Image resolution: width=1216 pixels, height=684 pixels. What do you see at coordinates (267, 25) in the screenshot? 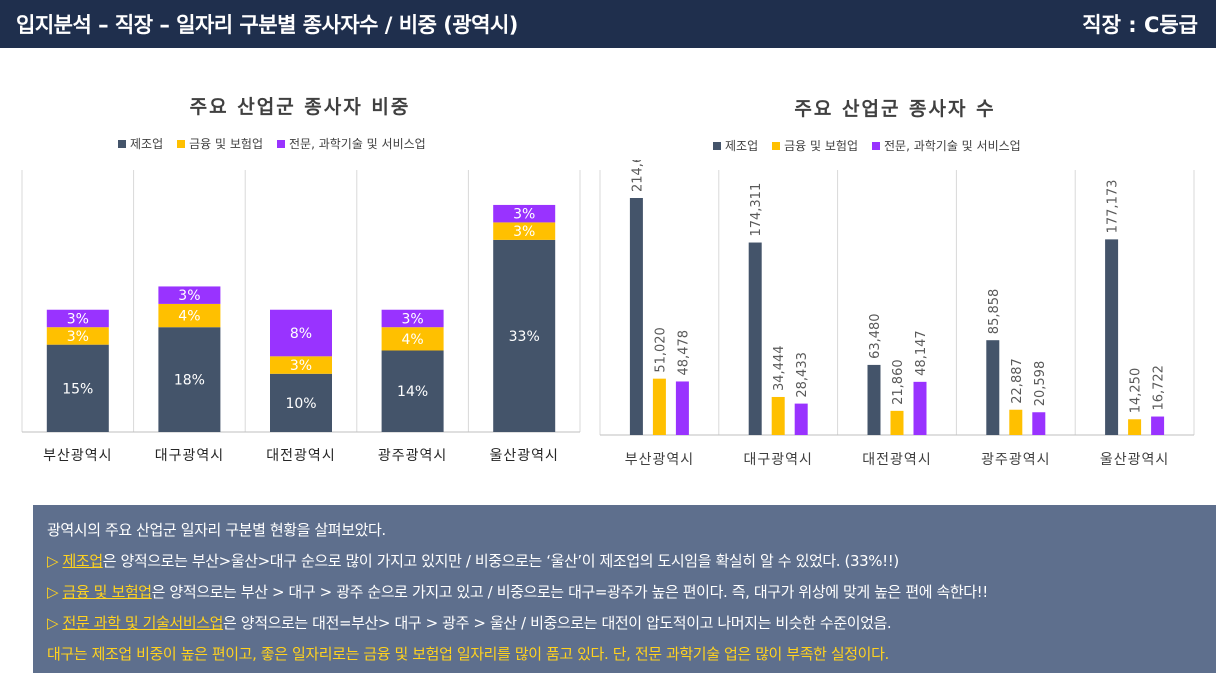
I see `page-title: 입지분석 – 직장 – 일자리 구분별 종사자수 / 비중 (광역시)` at bounding box center [267, 25].